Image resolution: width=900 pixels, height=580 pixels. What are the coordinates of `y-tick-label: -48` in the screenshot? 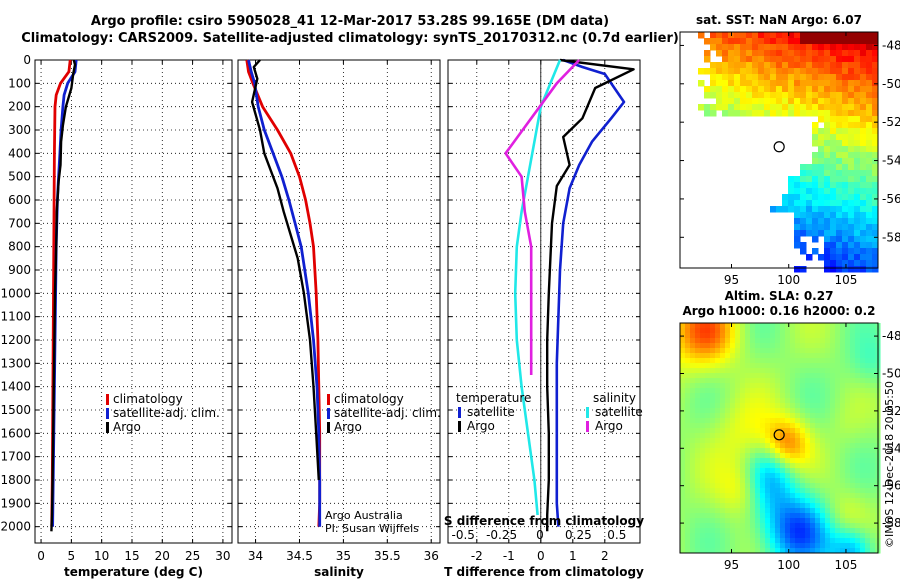 It's located at (891, 336).